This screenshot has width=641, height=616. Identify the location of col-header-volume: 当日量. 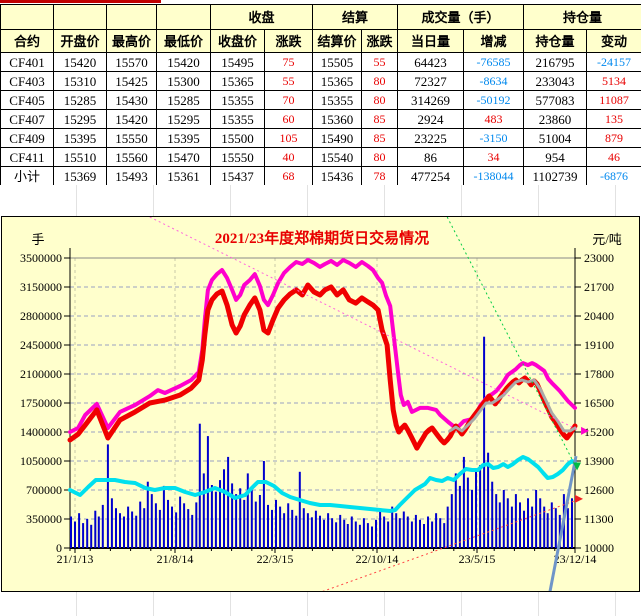
(431, 41).